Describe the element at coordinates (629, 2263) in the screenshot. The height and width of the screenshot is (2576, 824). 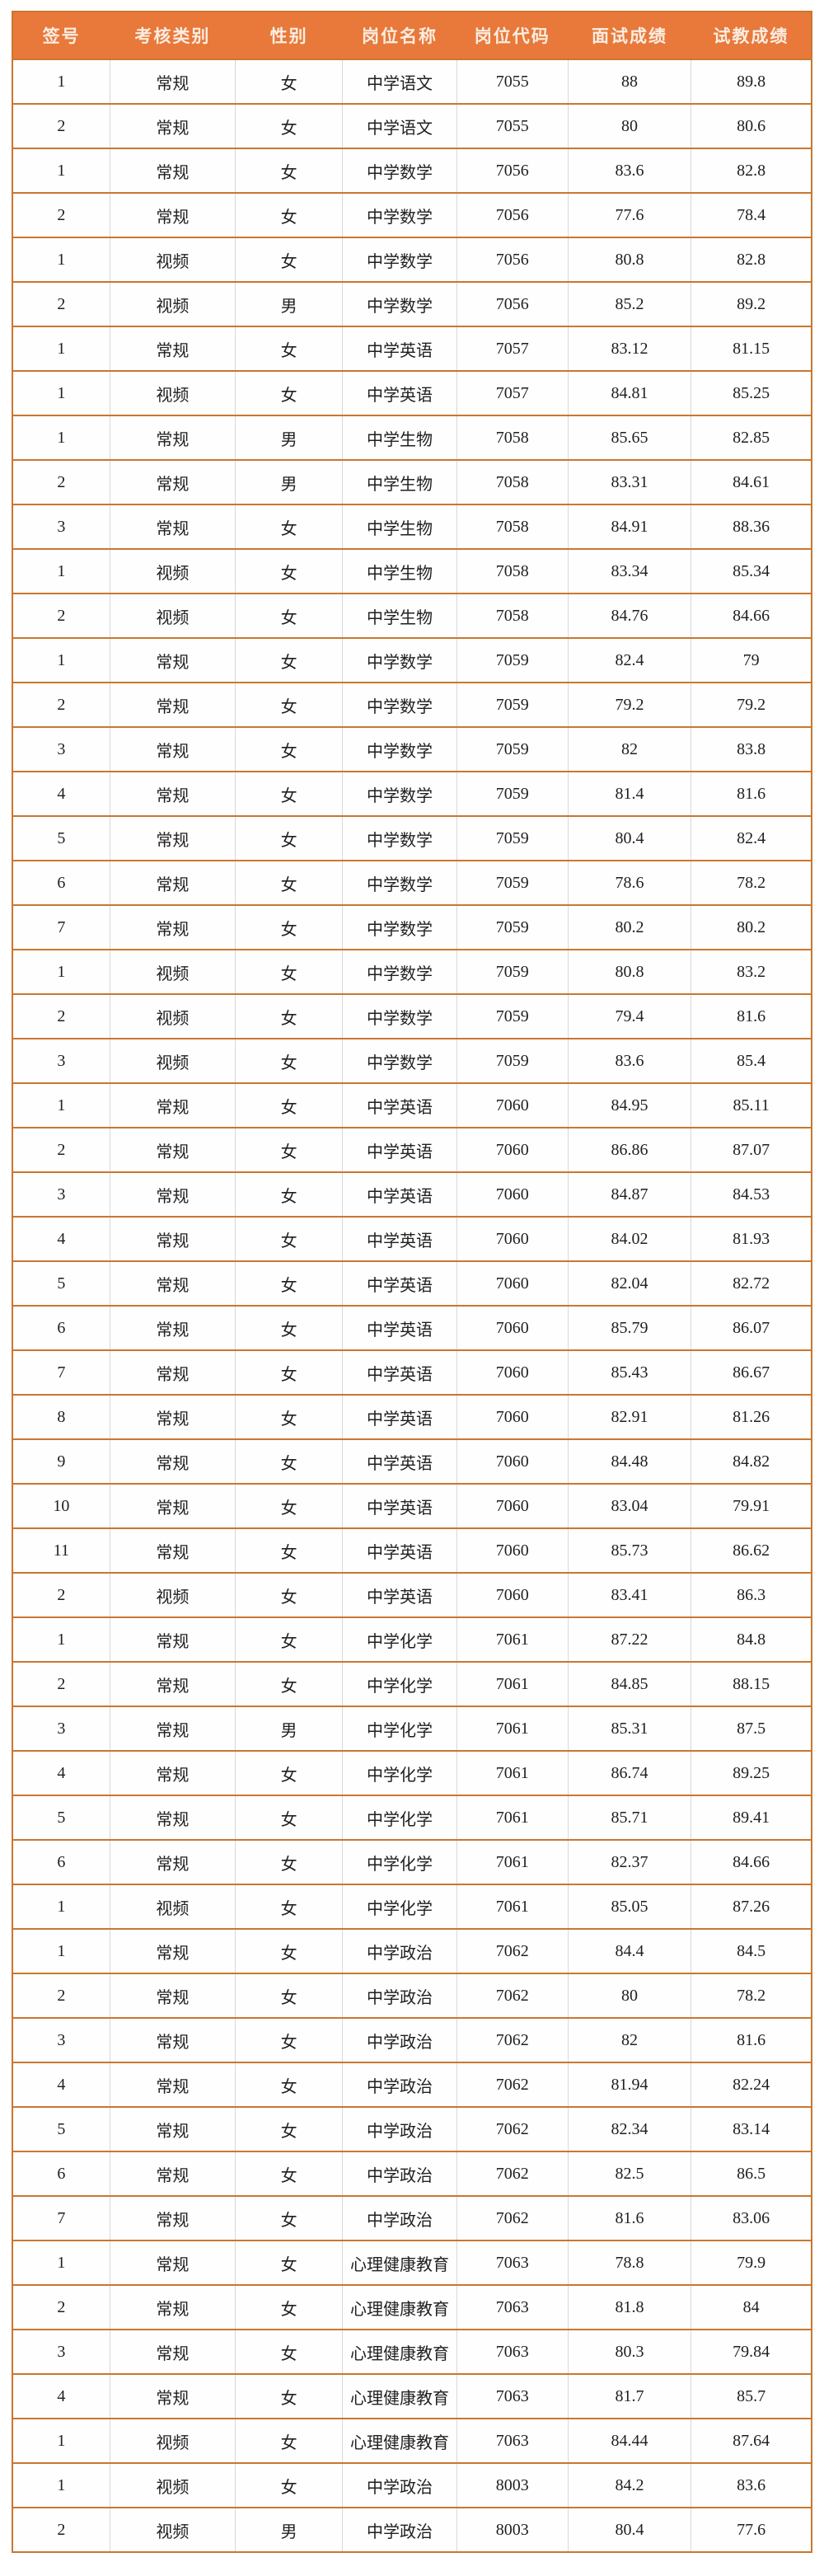
I see `cell-interview-score: 78.8` at that location.